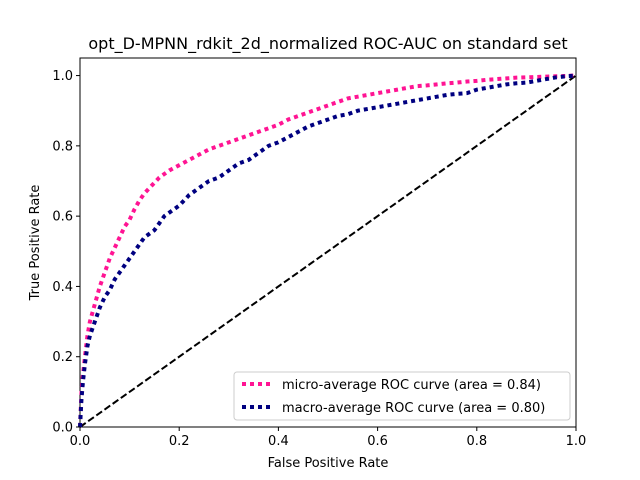  What do you see at coordinates (62, 76) in the screenshot?
I see `y-tick-label: 1.0` at bounding box center [62, 76].